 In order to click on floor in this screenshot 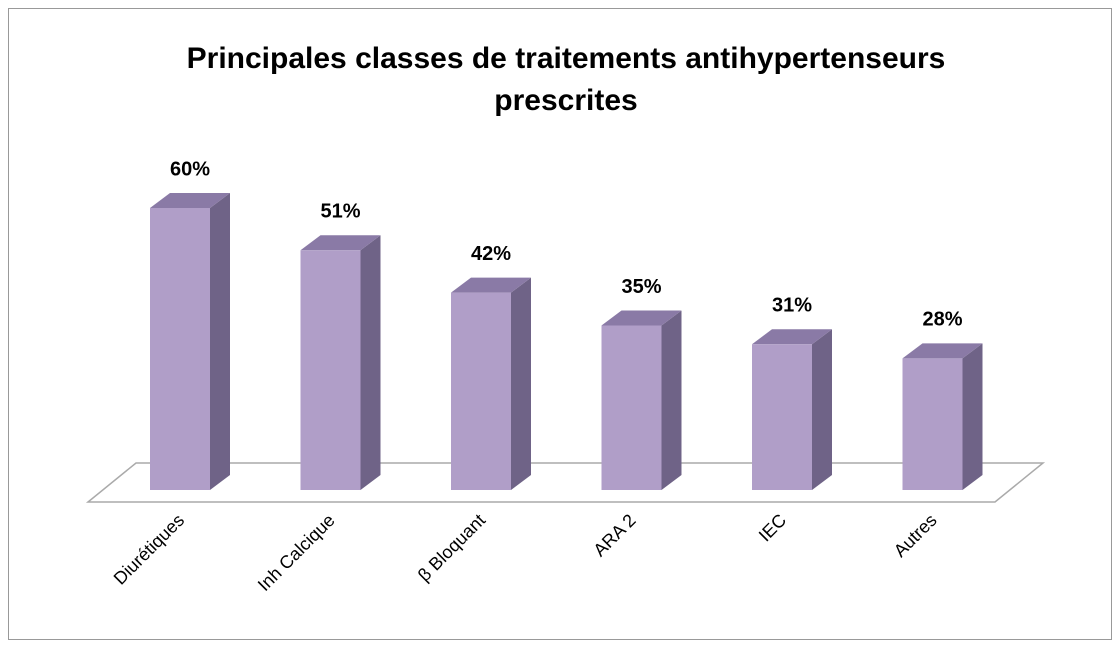, I will do `click(565, 482)`.